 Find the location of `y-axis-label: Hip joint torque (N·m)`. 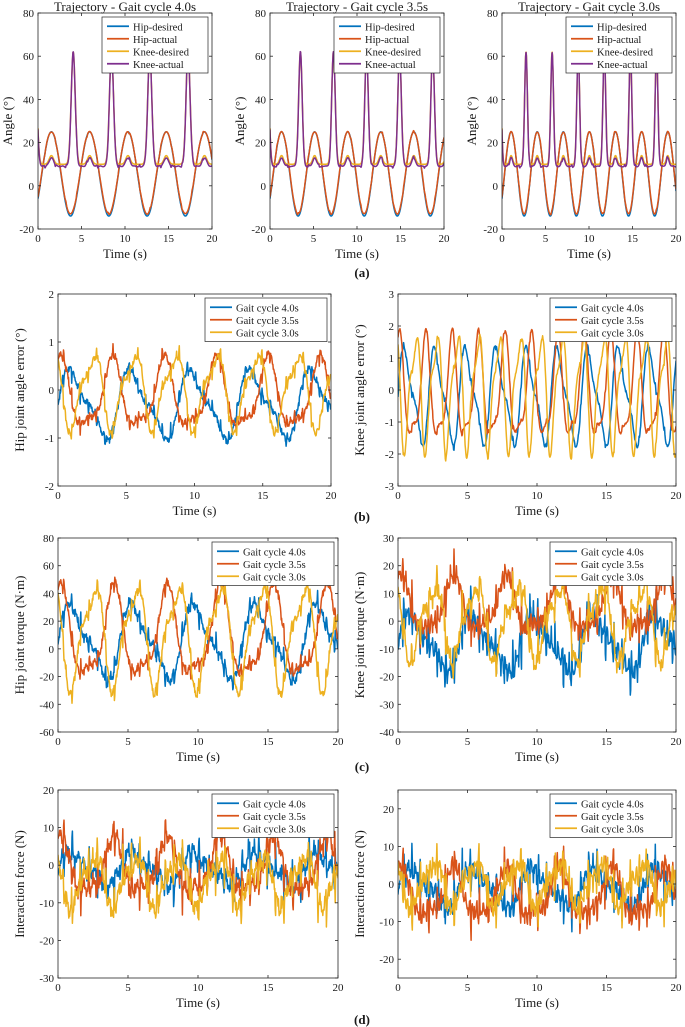

y-axis-label: Hip joint torque (N·m) is located at coordinates (19, 635).